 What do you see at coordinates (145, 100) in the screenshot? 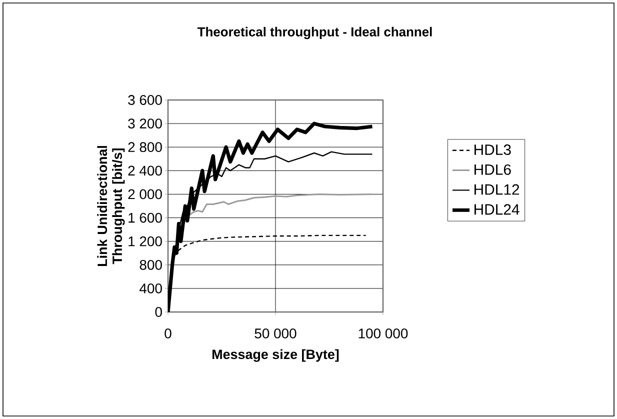
I see `y-tick-label: 3 600` at bounding box center [145, 100].